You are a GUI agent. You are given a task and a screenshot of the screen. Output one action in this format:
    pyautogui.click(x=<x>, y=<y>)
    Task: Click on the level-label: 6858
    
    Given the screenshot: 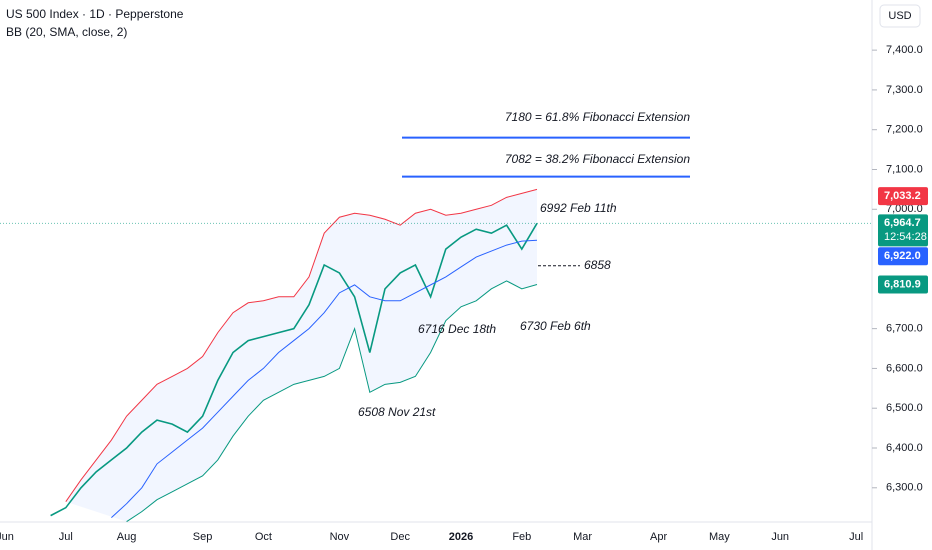 What is the action you would take?
    pyautogui.click(x=597, y=265)
    